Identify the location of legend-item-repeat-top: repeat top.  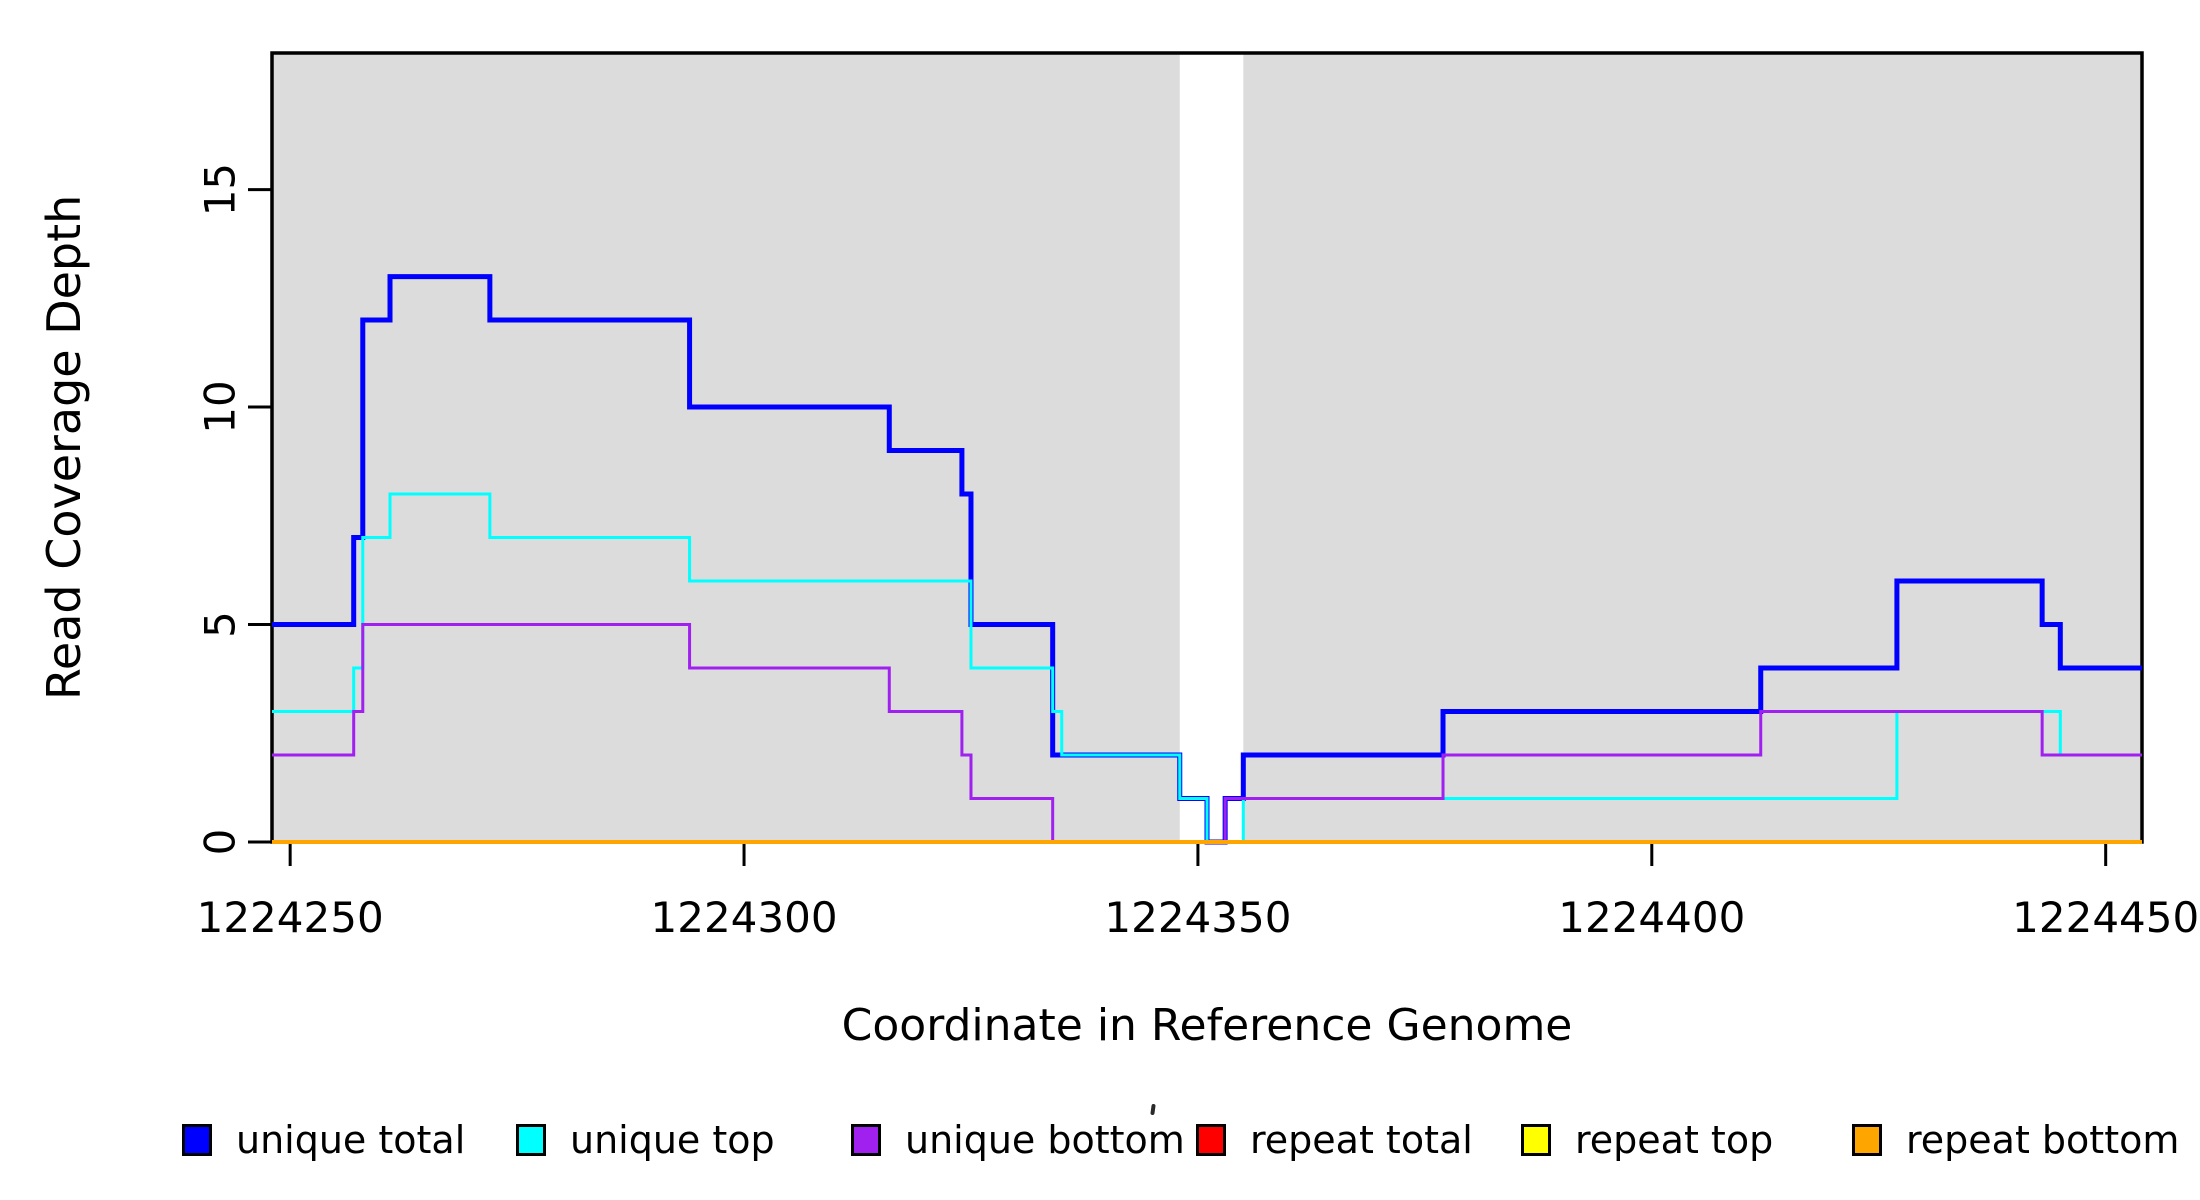
(1647, 1140).